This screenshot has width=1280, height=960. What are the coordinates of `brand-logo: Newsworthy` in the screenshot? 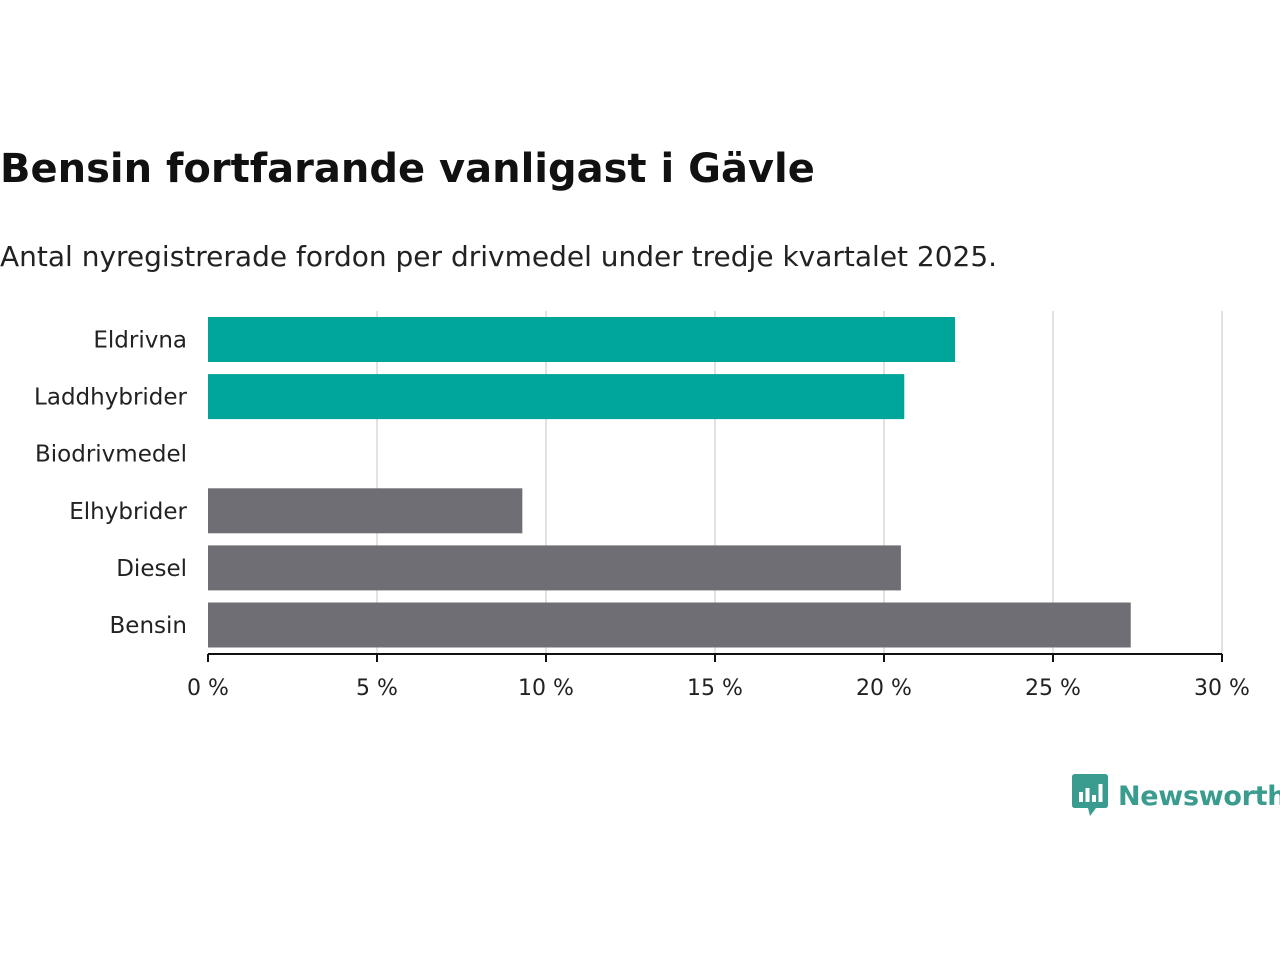 It's located at (1176, 796).